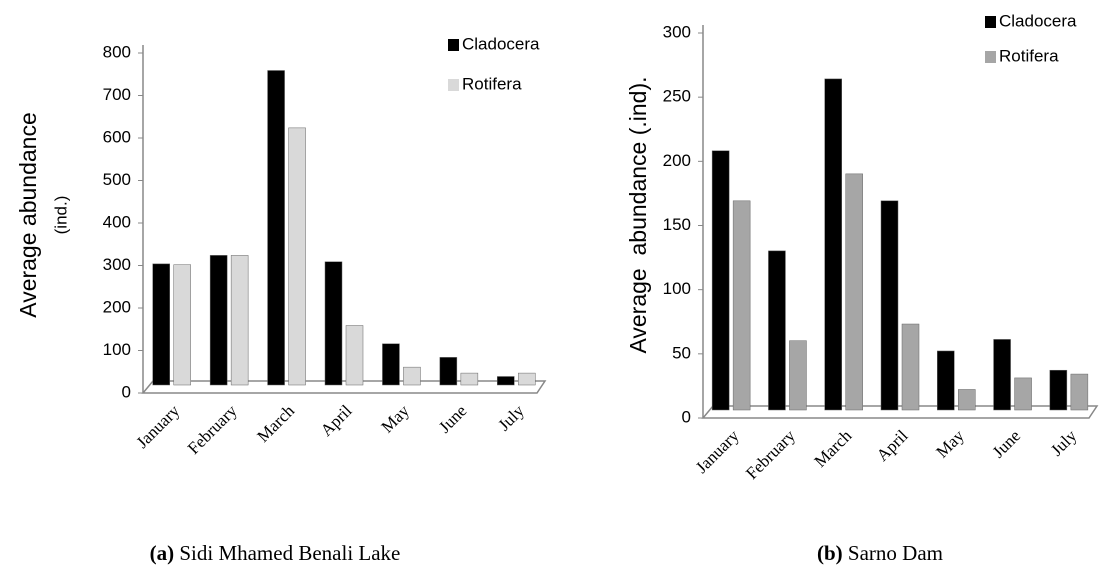 The width and height of the screenshot is (1102, 583). I want to click on y-tick-label: 700, so click(117, 94).